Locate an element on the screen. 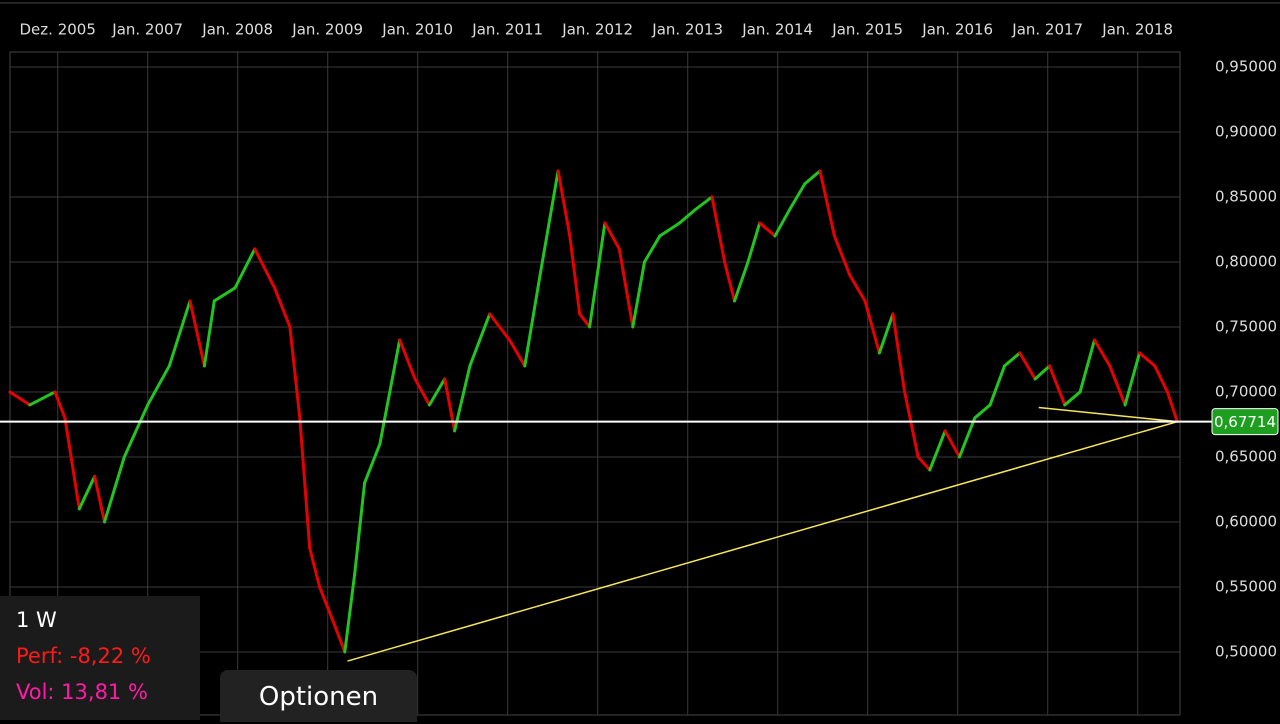 This screenshot has width=1280, height=724. y-tick-label: 0,90000 is located at coordinates (1246, 131).